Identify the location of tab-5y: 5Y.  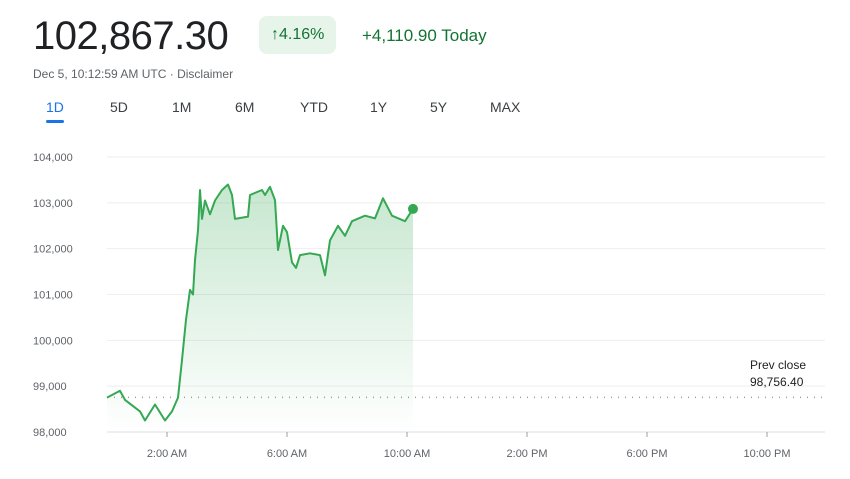
(439, 107).